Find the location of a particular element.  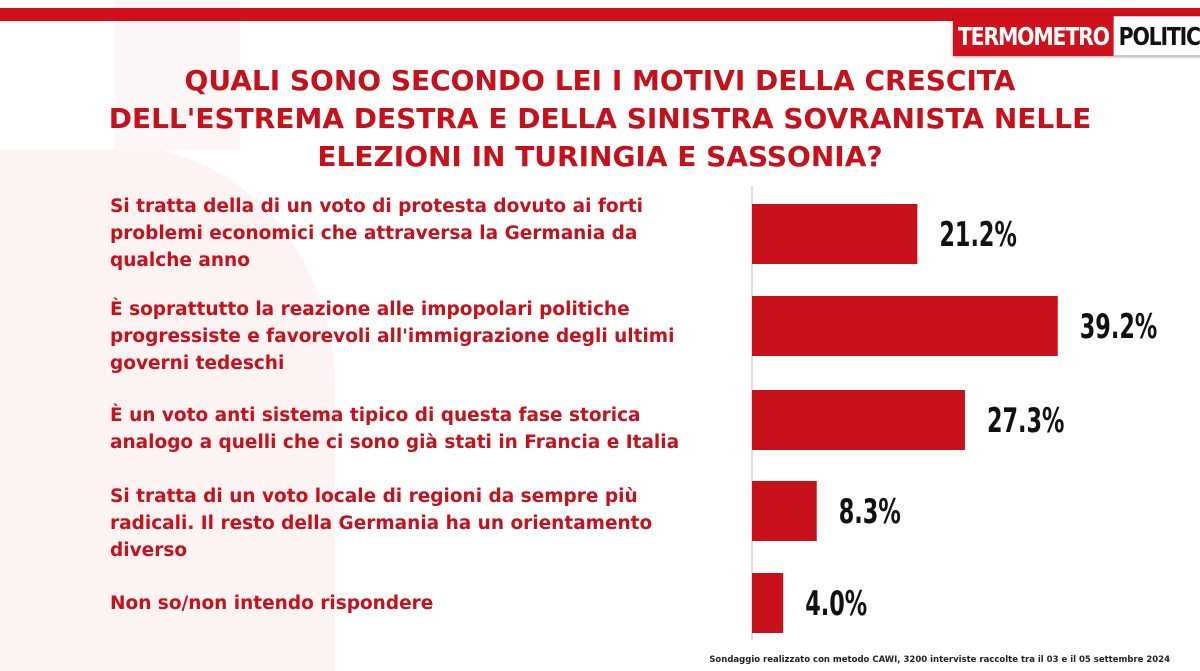

value-label-2: 39.2% is located at coordinates (1119, 327).